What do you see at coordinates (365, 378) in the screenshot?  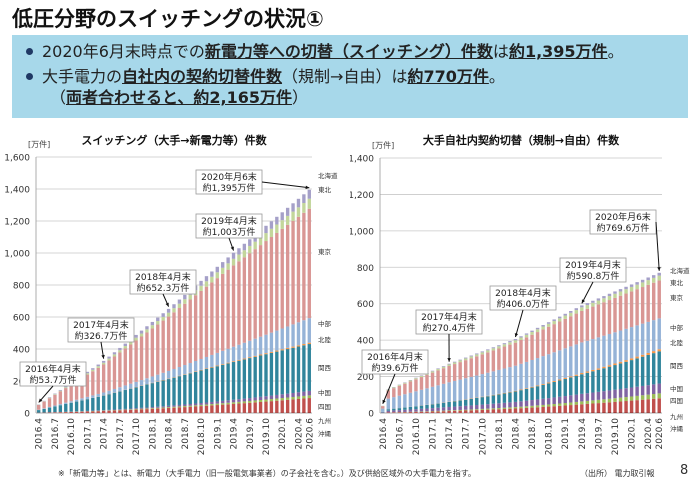 I see `y-tick-label: 200` at bounding box center [365, 378].